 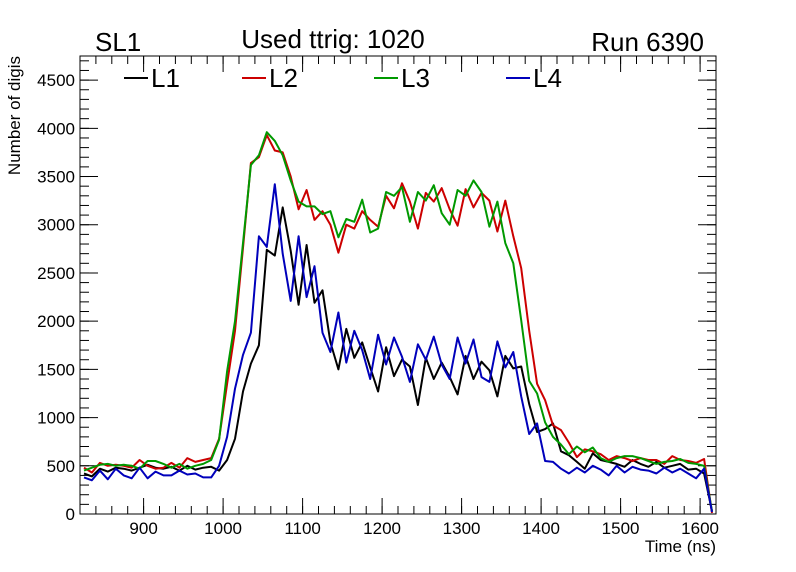 I want to click on y-tick-label: 2000, so click(x=56, y=321).